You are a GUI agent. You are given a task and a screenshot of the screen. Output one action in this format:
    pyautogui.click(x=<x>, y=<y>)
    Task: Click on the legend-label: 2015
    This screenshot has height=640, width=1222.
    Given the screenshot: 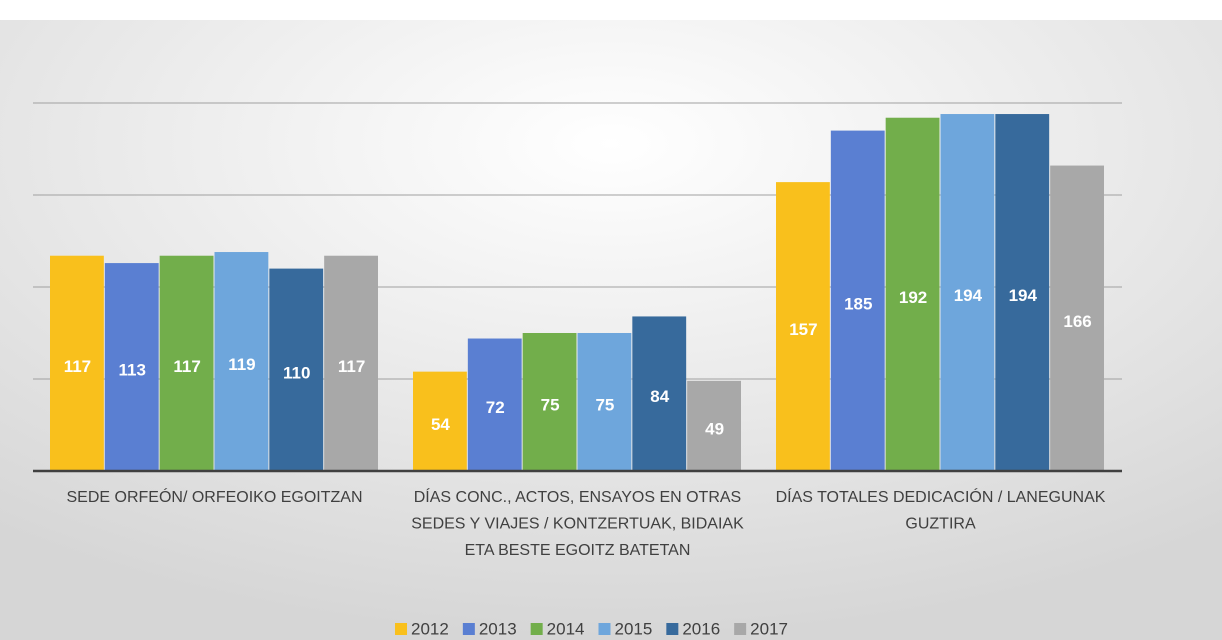 What is the action you would take?
    pyautogui.click(x=634, y=628)
    